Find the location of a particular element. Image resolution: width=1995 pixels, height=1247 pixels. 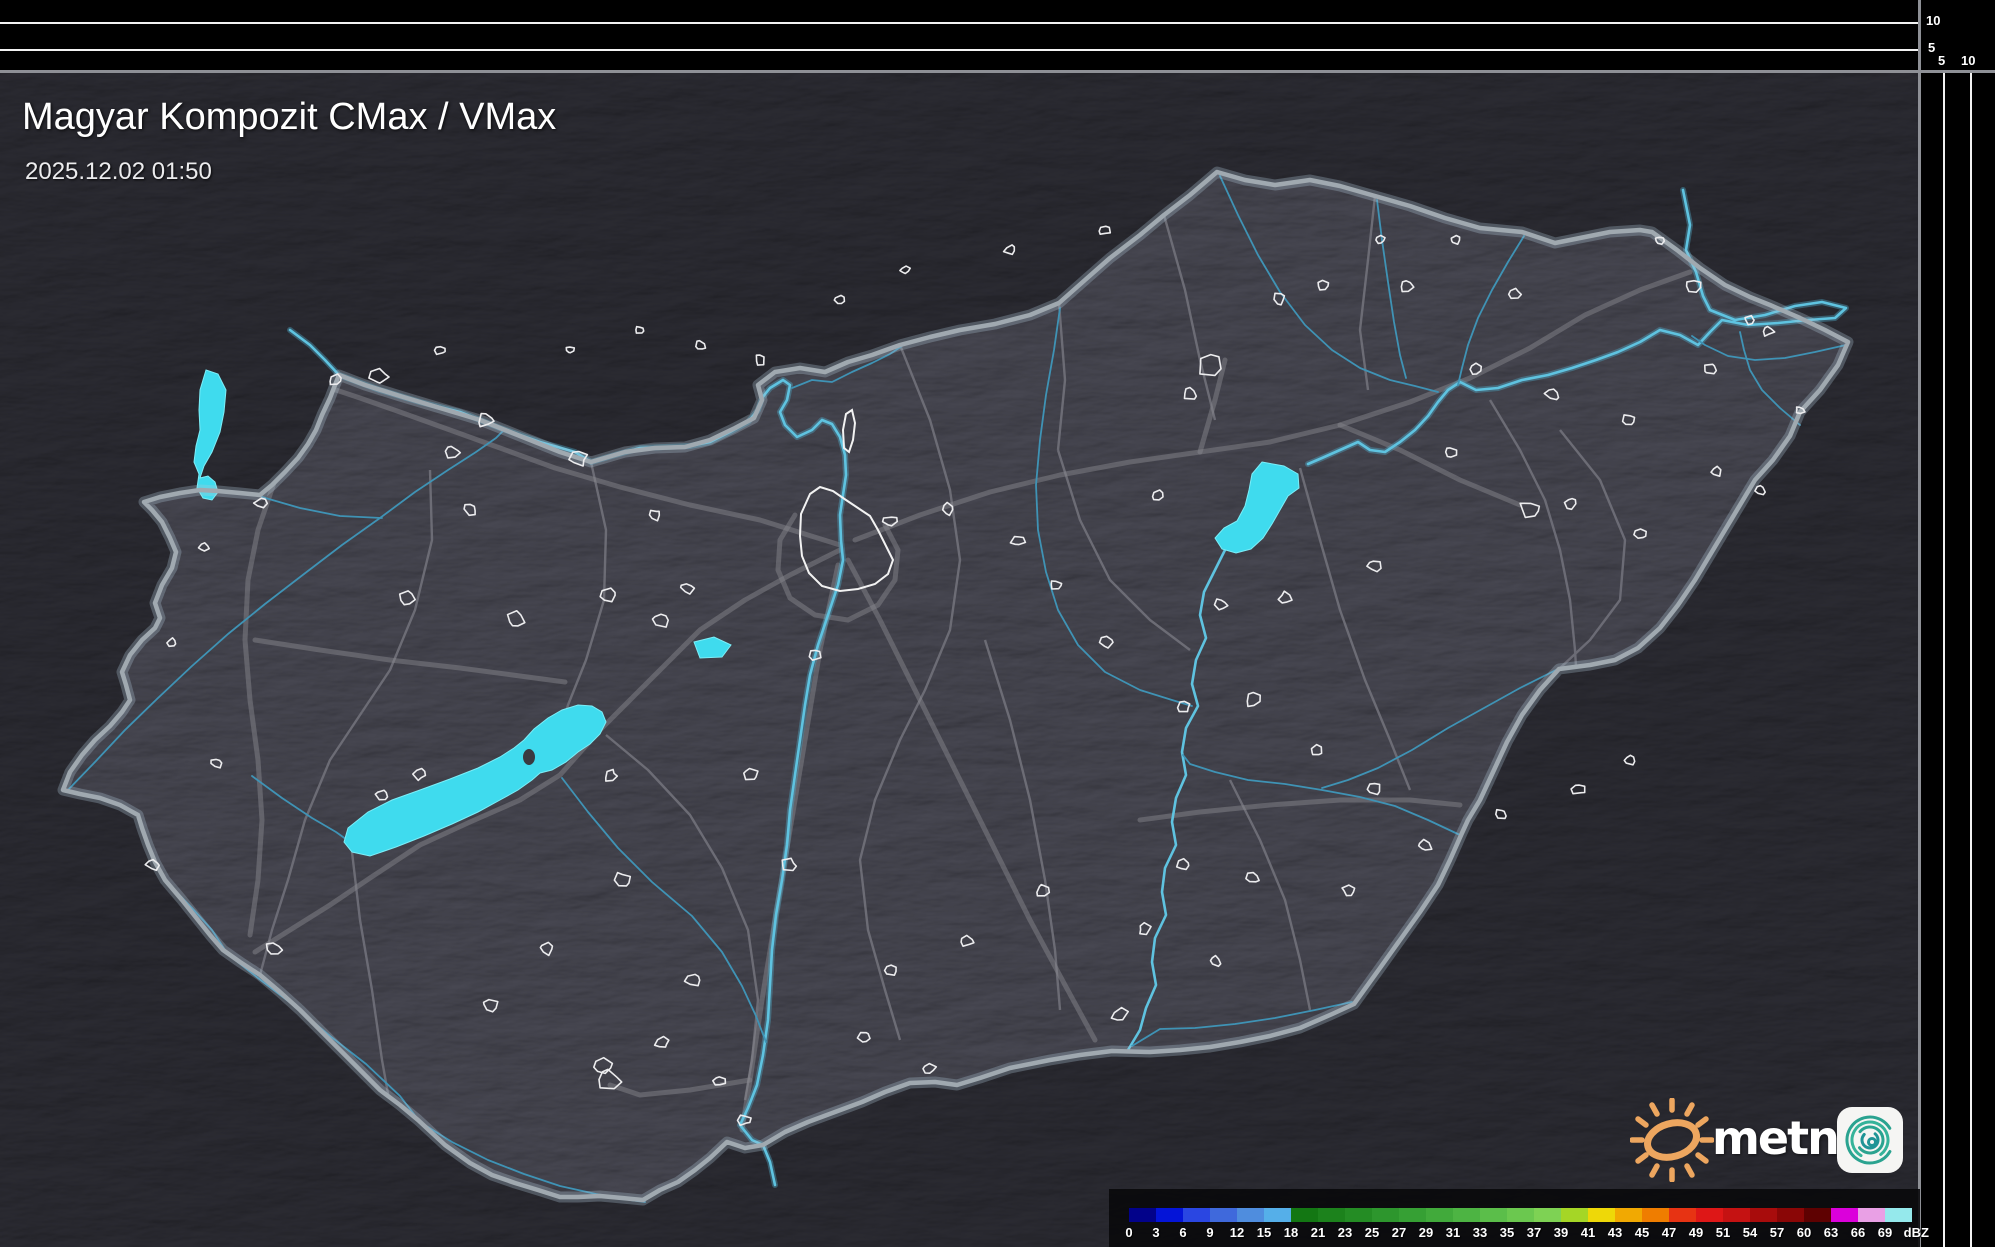

right-axis-label-5: 5 is located at coordinates (1942, 60).